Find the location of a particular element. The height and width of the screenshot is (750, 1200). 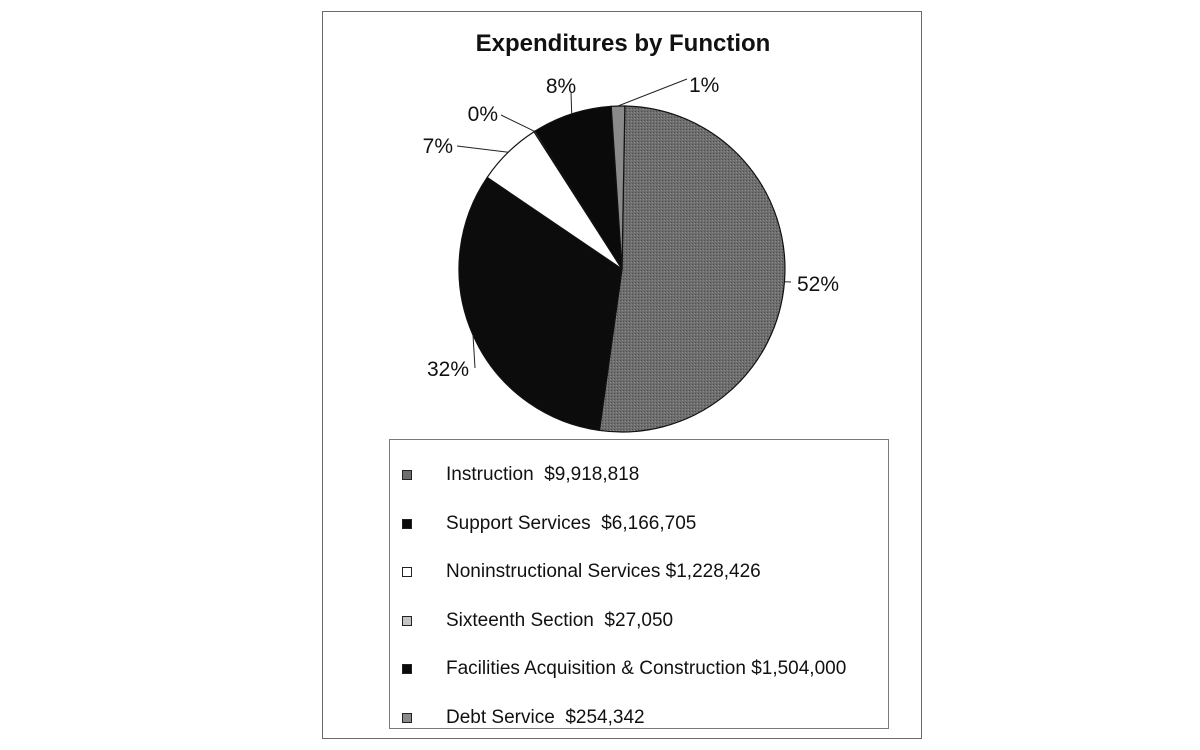

legend-label: Support Services $6,166,705 is located at coordinates (571, 523).